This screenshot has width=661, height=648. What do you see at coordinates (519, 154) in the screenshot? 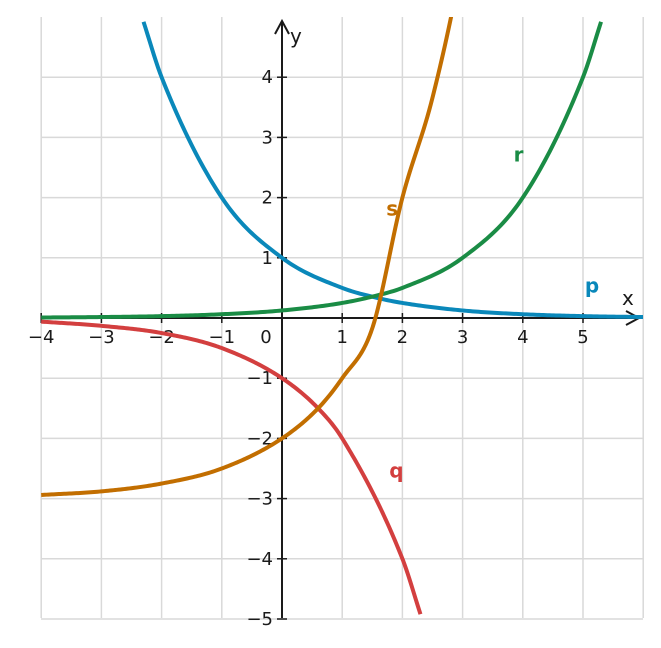
I see `curve-label-r: r` at bounding box center [519, 154].